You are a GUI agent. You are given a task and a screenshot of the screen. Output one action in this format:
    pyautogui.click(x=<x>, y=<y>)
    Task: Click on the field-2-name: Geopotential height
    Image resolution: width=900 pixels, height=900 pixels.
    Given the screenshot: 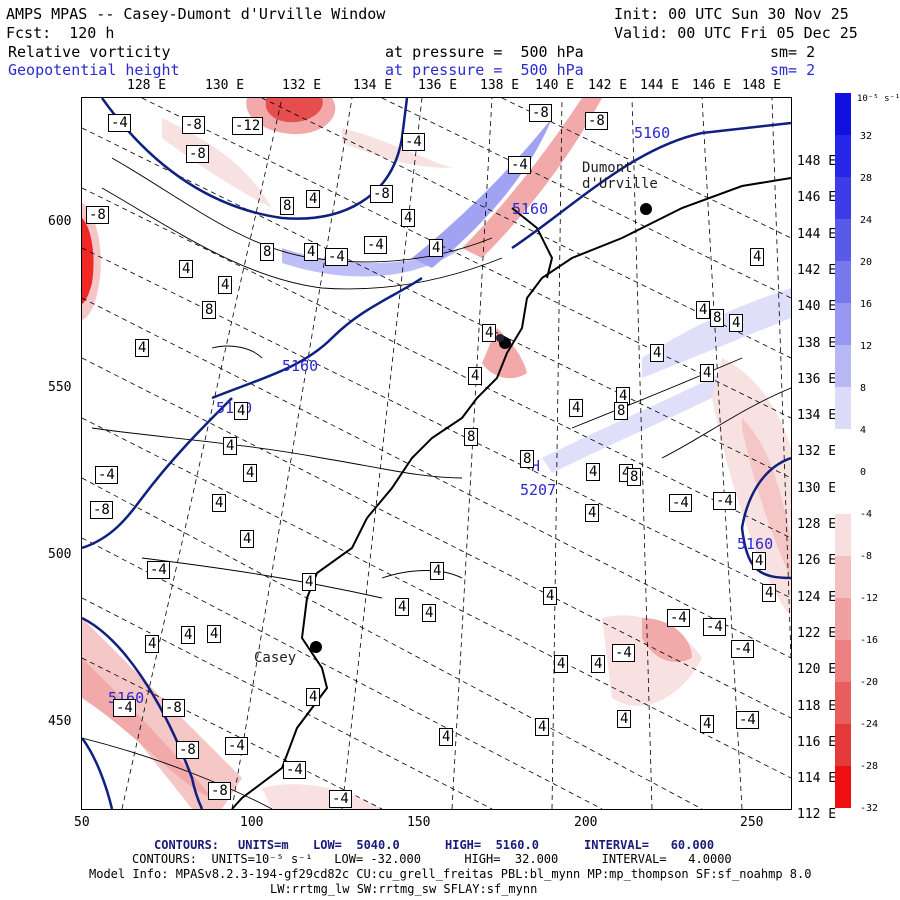 What is the action you would take?
    pyautogui.click(x=94, y=70)
    